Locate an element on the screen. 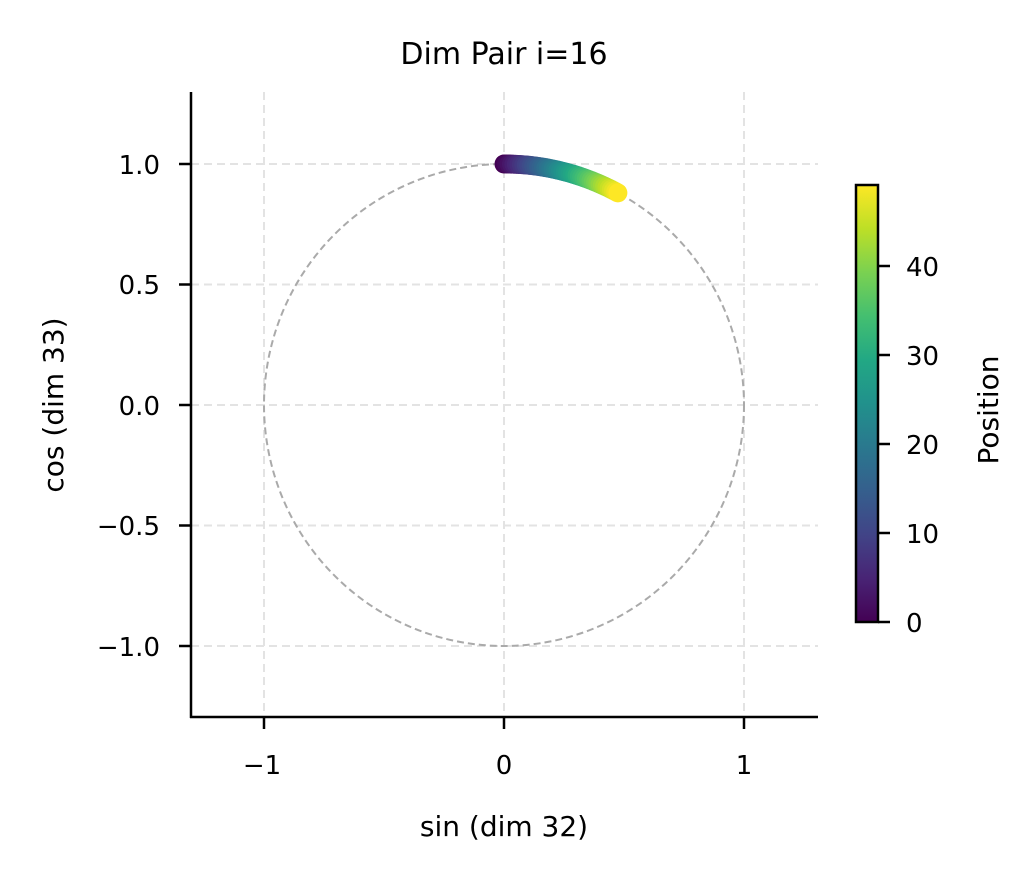 The height and width of the screenshot is (874, 1035). y-tick-label: −0.5 is located at coordinates (128, 527).